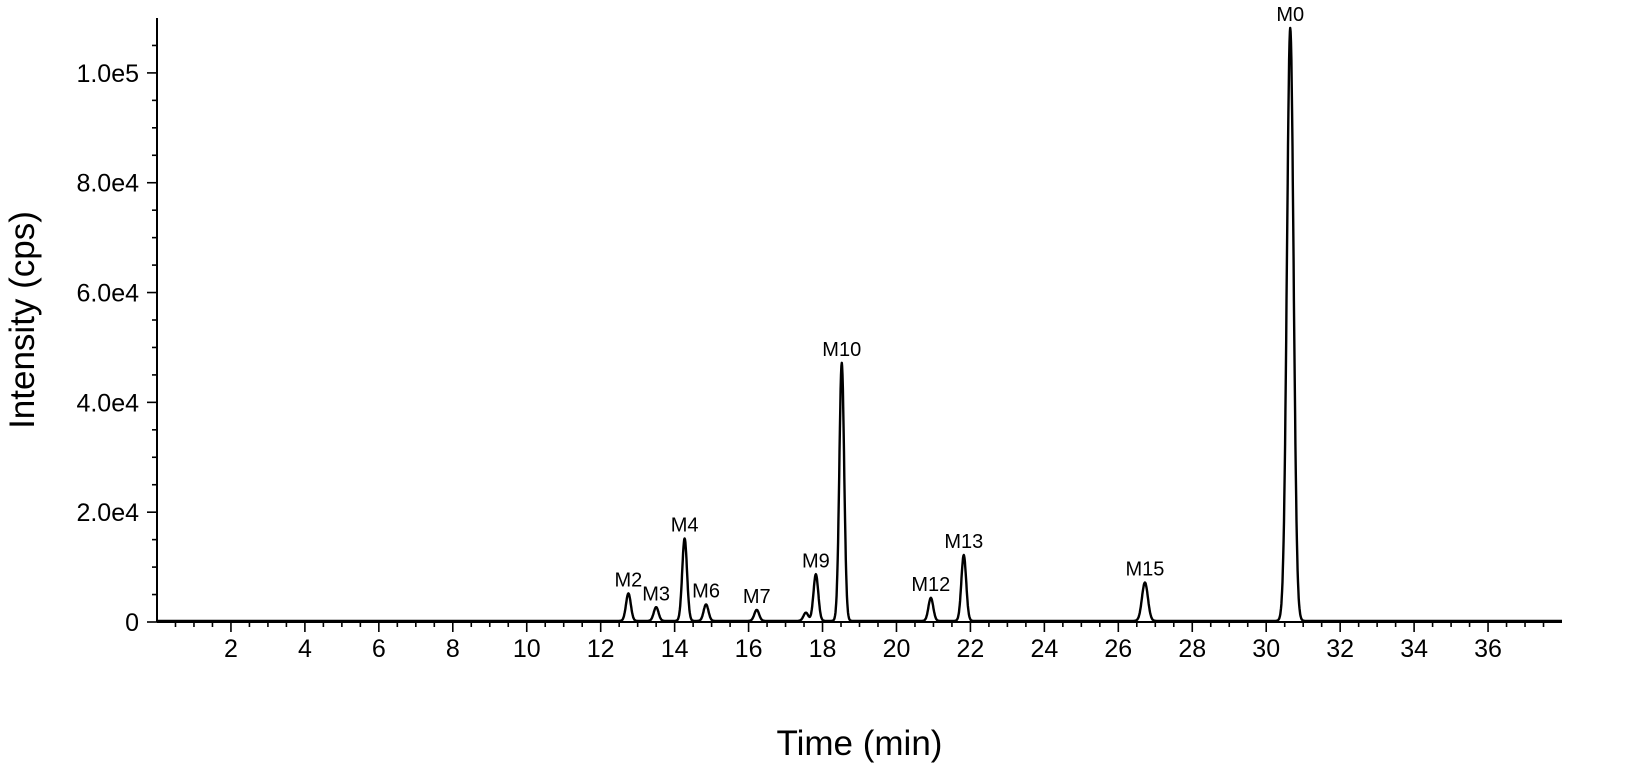 The image size is (1649, 766). Describe the element at coordinates (1340, 649) in the screenshot. I see `x-tick-label: 32` at that location.